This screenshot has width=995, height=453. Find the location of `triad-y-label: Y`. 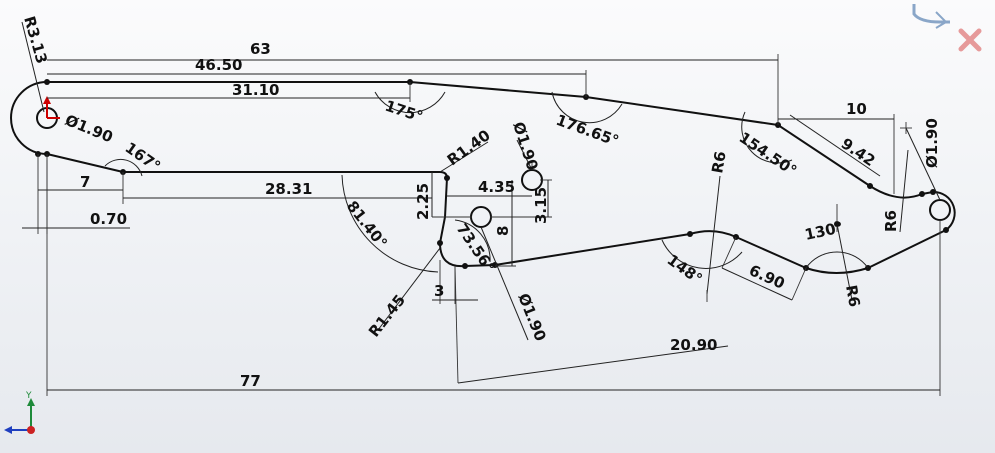

triad-y-label: Y is located at coordinates (28, 396).